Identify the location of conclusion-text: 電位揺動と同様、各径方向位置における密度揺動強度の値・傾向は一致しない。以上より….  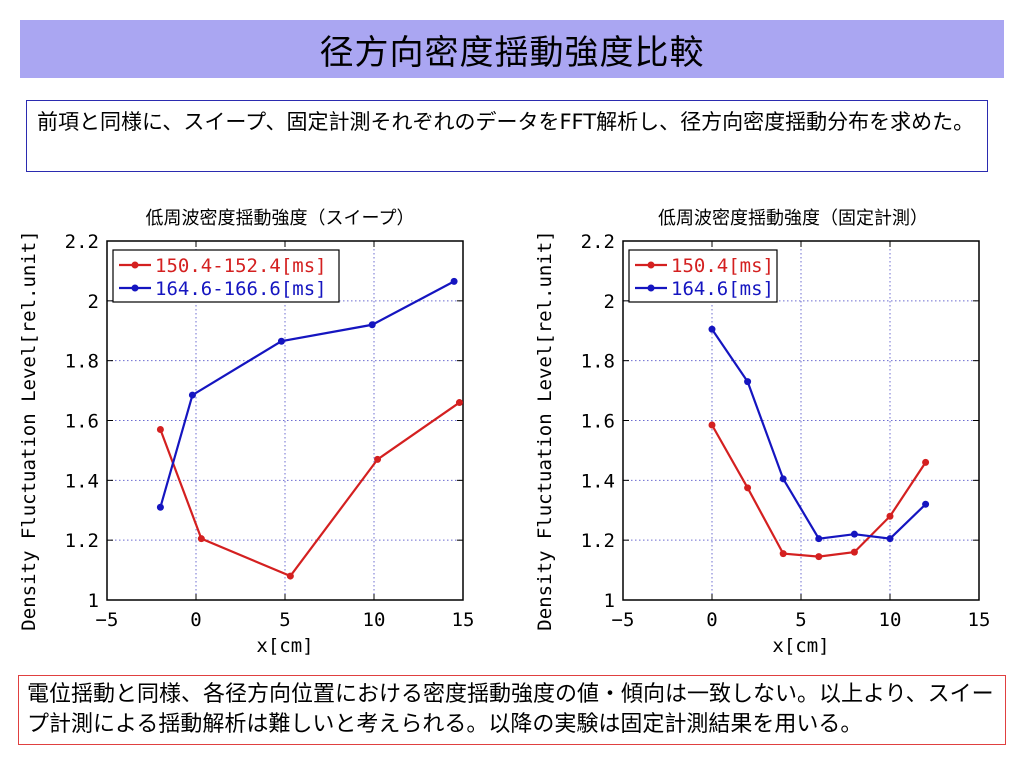
(510, 709).